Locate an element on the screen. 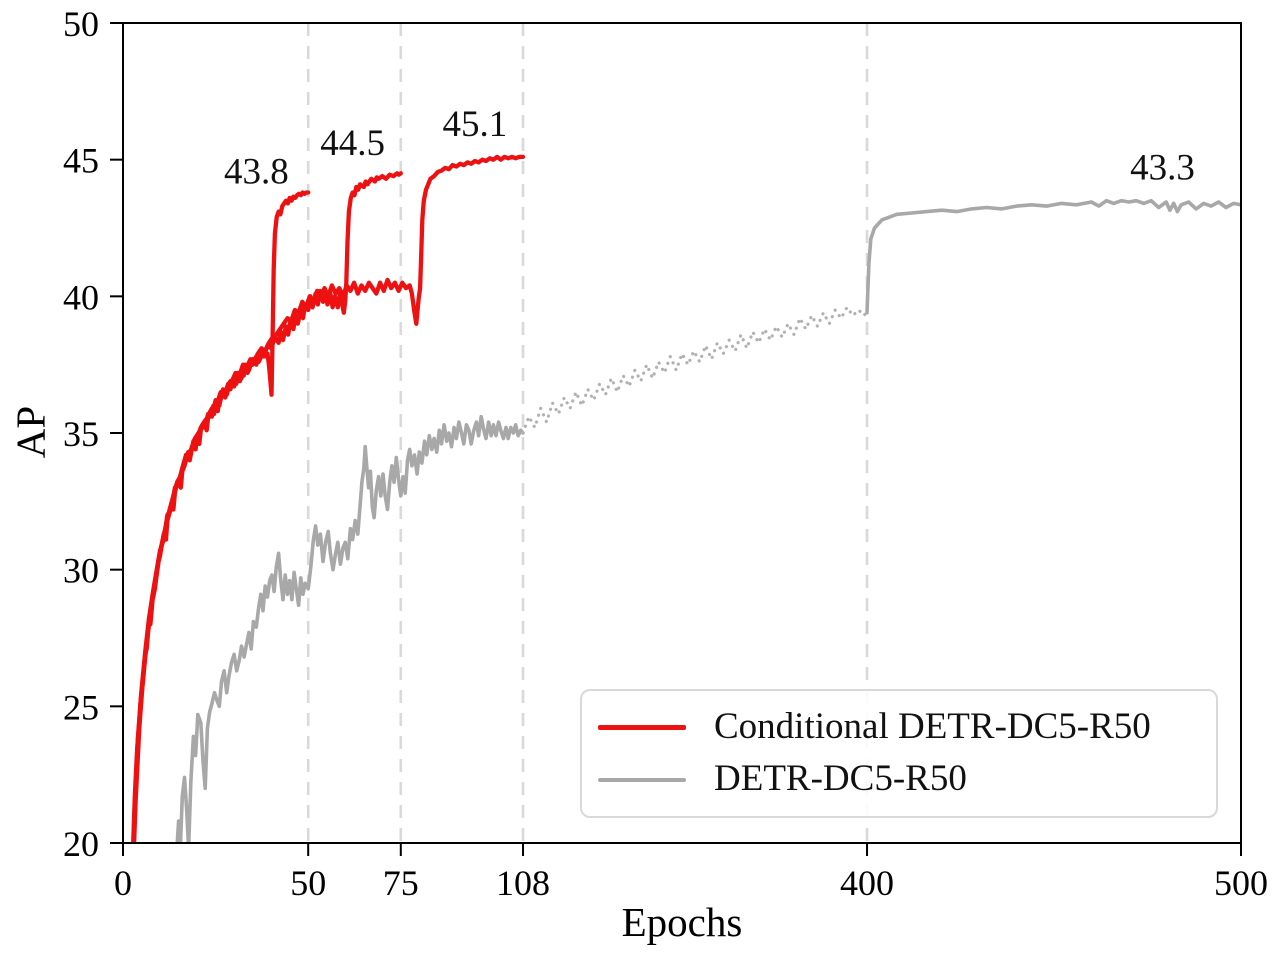 The width and height of the screenshot is (1280, 960). x-tick-label-108: 108 is located at coordinates (523, 883).